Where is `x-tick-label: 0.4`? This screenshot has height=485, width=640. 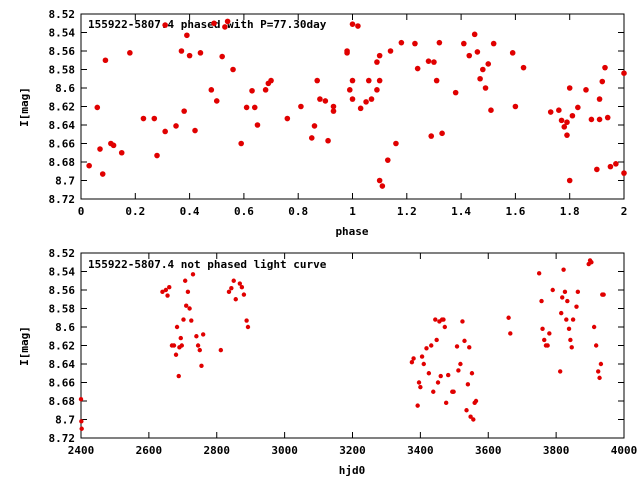
x-tick-label: 0.4 is located at coordinates (190, 211).